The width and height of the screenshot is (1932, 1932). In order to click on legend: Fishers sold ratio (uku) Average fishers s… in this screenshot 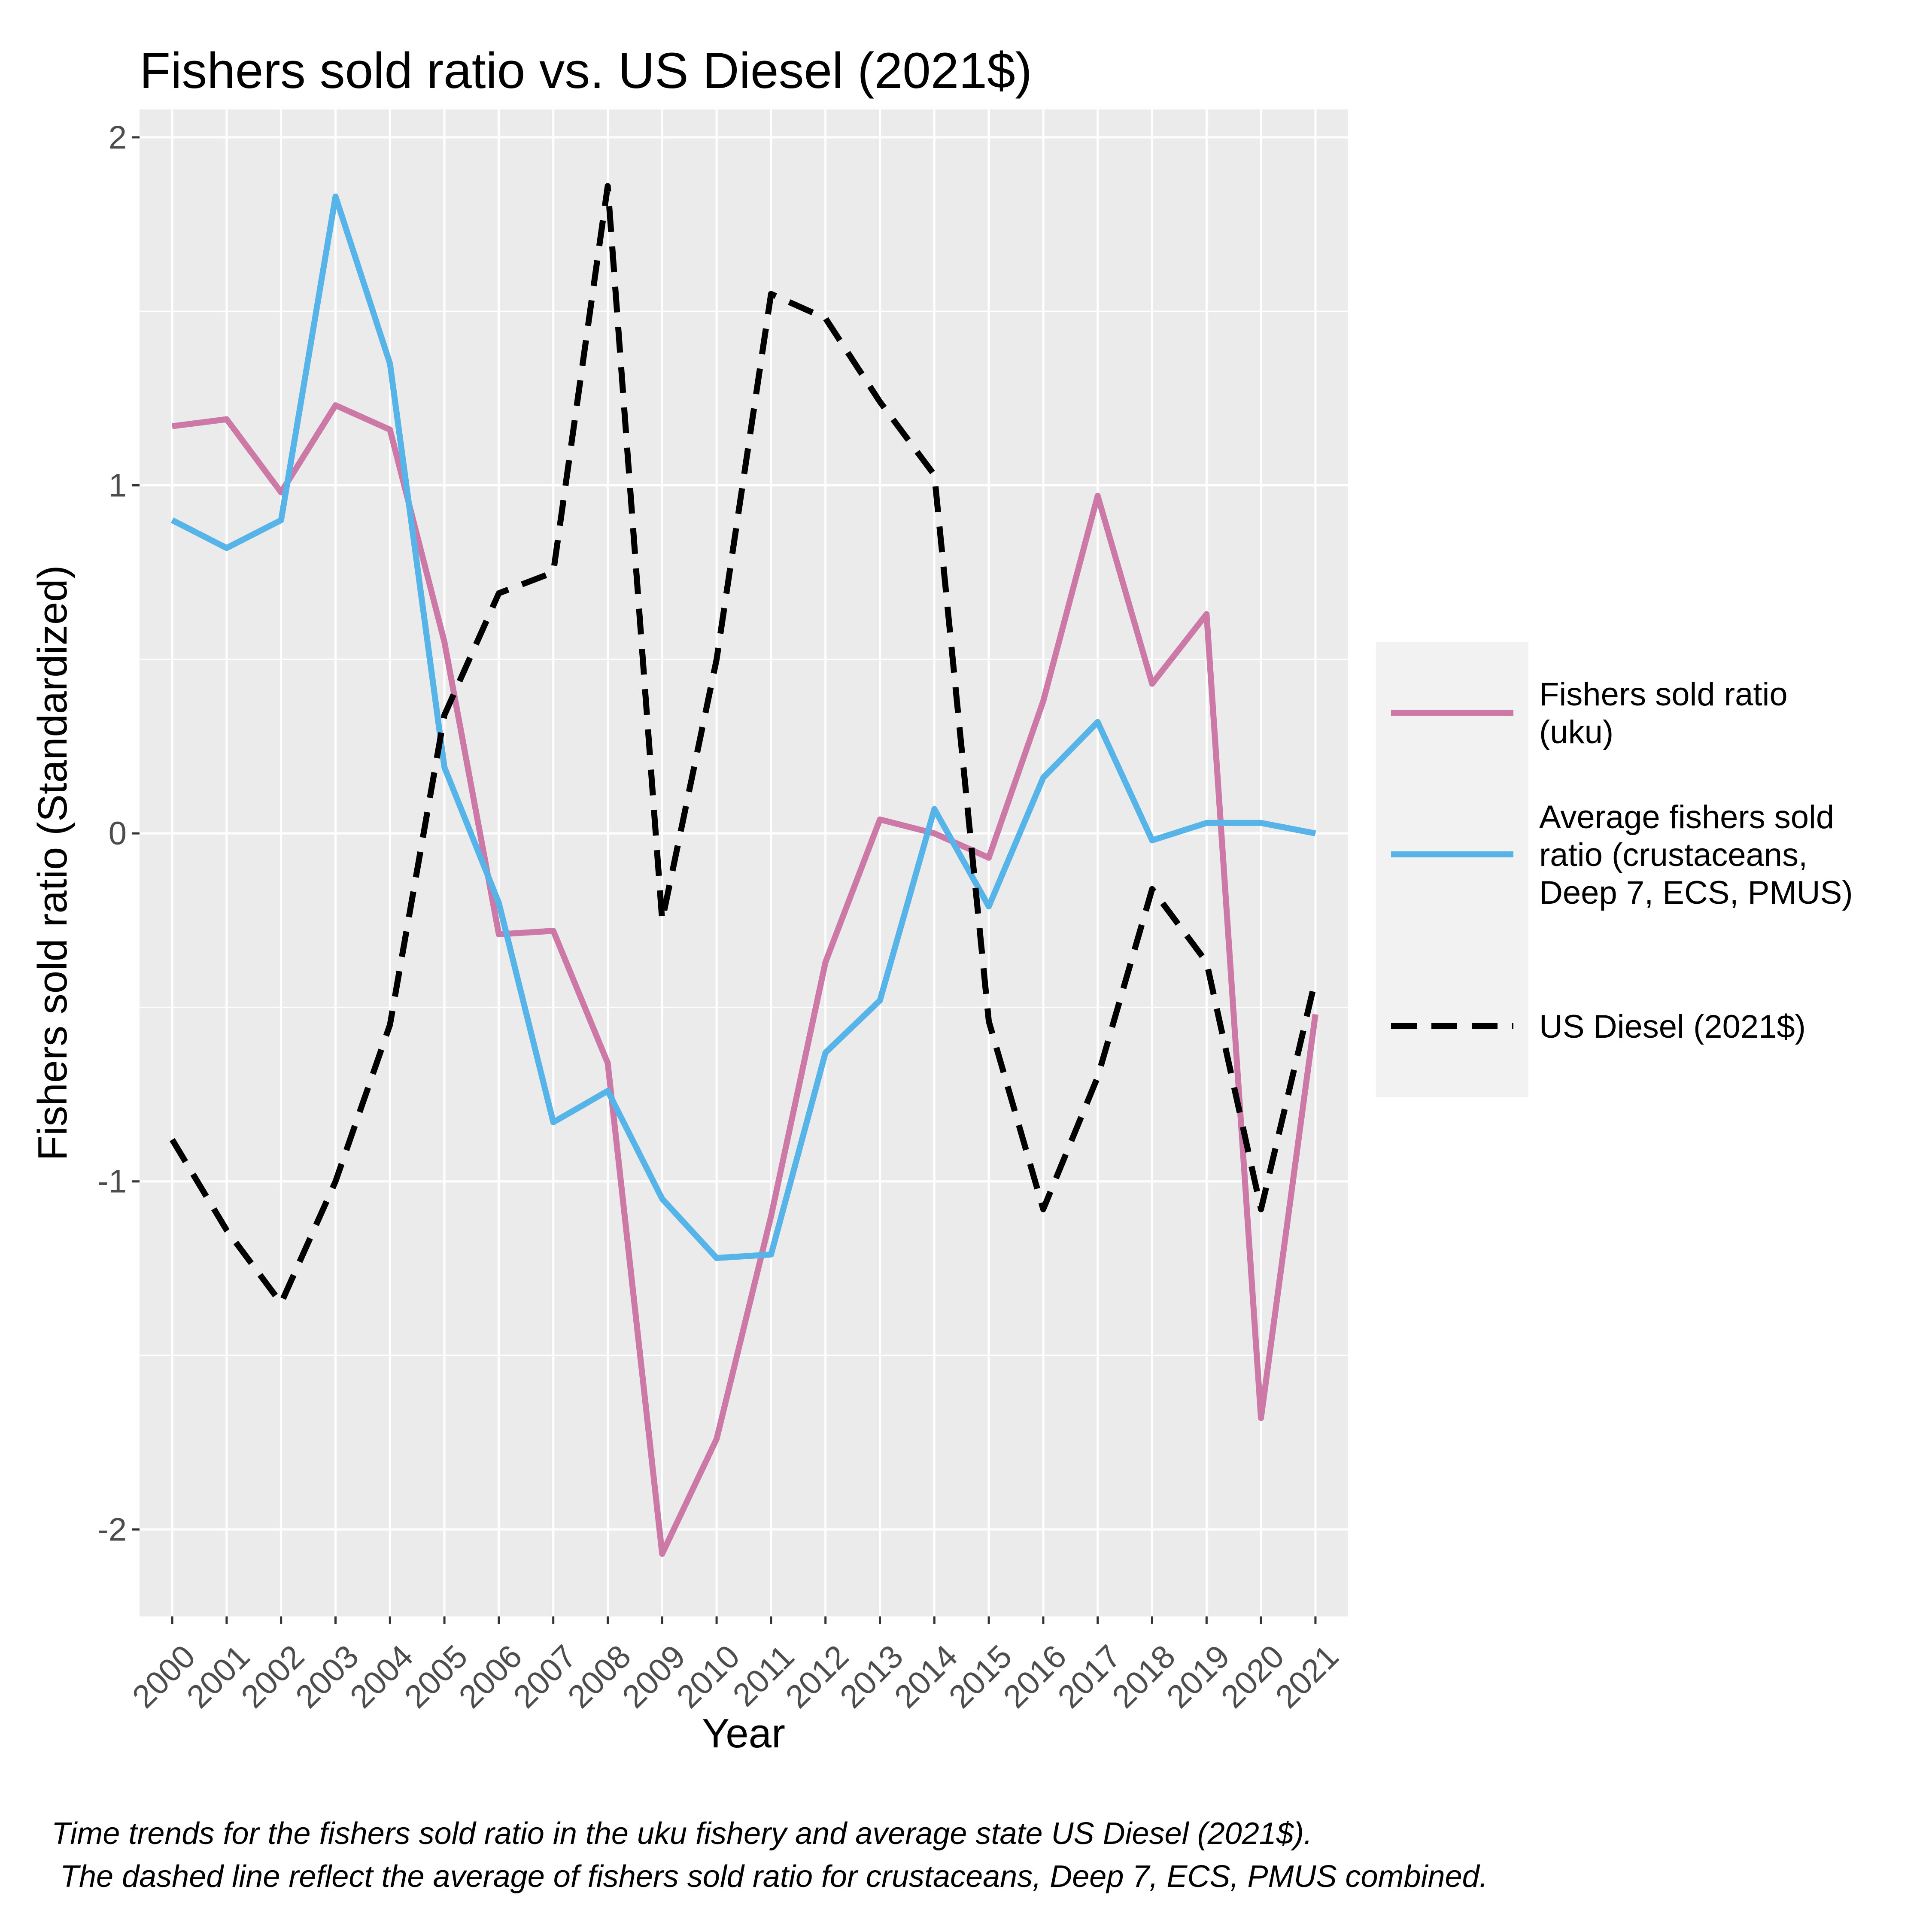, I will do `click(1614, 870)`.